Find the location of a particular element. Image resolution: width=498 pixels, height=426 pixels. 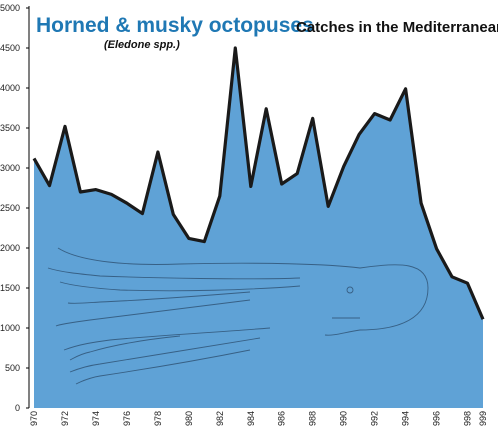

y-tick-label: 0 is located at coordinates (17, 408).